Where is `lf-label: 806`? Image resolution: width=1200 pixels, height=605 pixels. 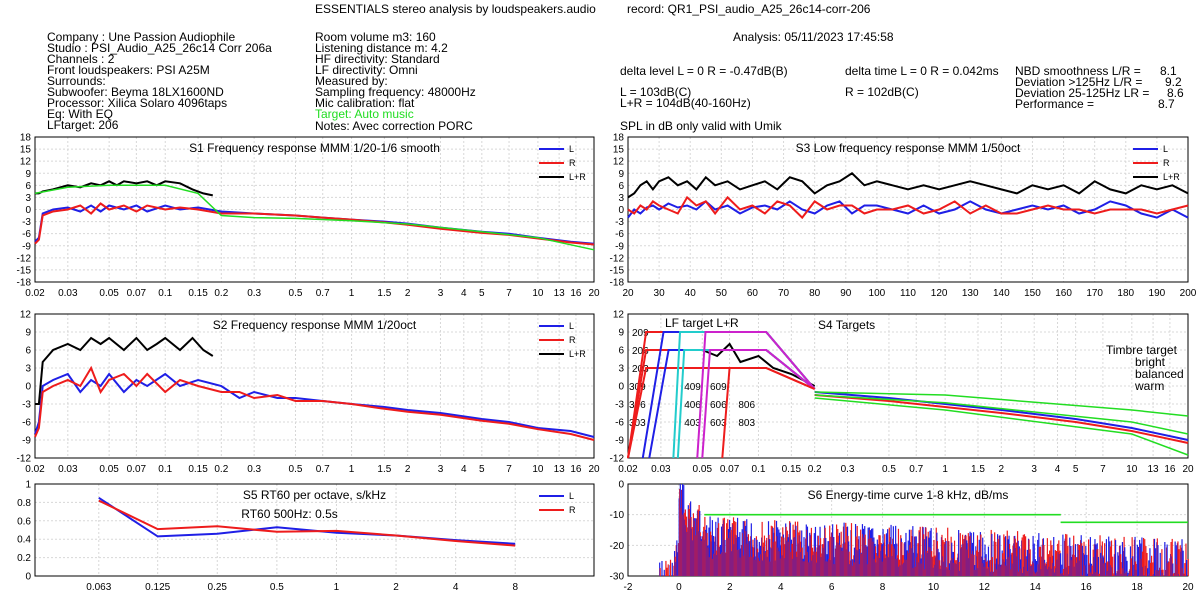 lf-label: 806 is located at coordinates (746, 405).